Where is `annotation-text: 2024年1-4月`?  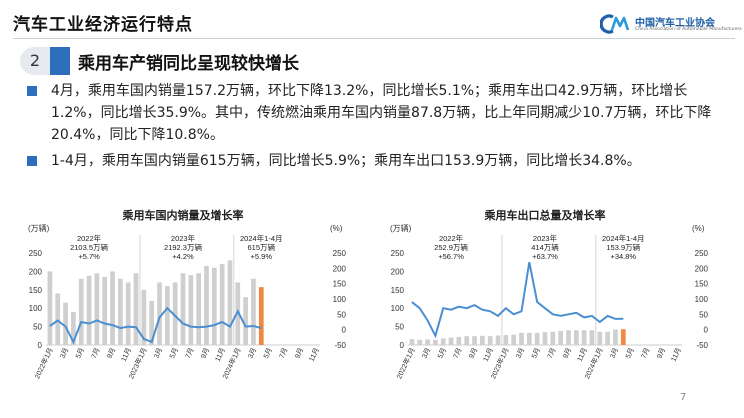
annotation-text: 2024年1-4月 is located at coordinates (623, 238).